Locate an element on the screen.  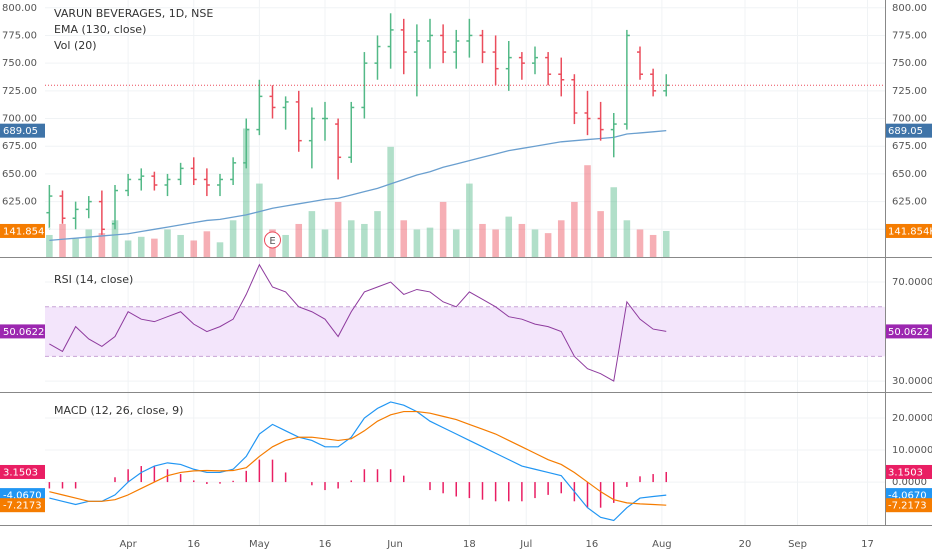
y-tick-label: 70.0000 is located at coordinates (912, 282).